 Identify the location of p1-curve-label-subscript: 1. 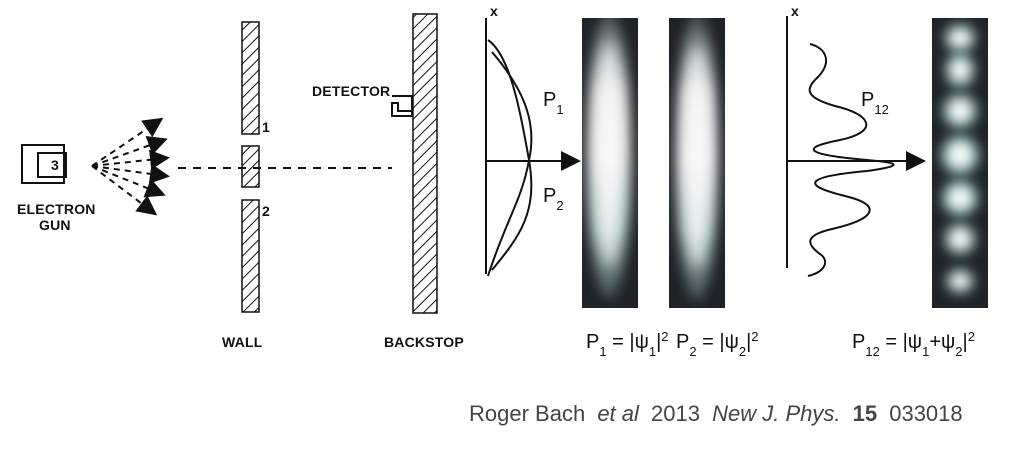
(559, 109).